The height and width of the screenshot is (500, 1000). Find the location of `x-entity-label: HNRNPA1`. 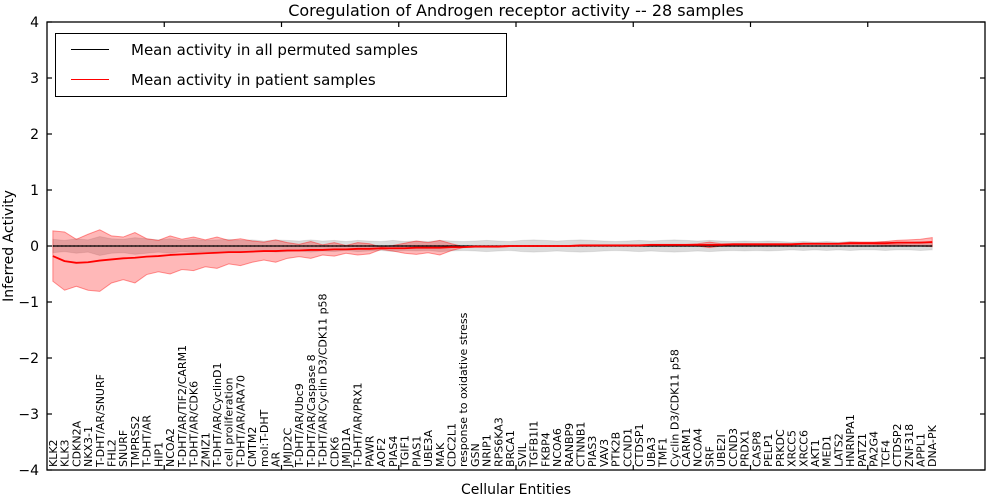

x-entity-label: HNRNPA1 is located at coordinates (850, 440).